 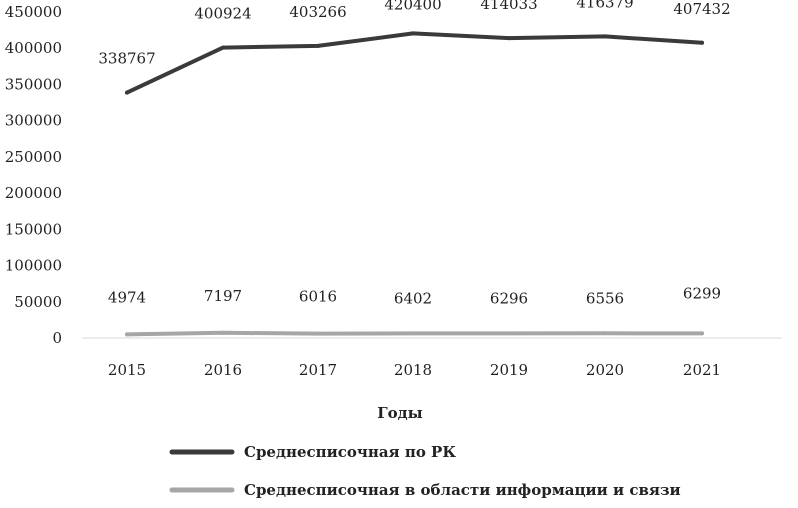 I want to click on data-label: 338767, so click(x=126, y=59).